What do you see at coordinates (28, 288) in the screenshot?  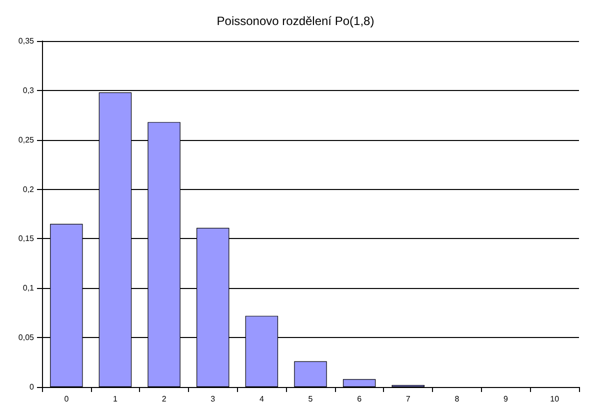 I see `y-tick-label: 0,1` at bounding box center [28, 288].